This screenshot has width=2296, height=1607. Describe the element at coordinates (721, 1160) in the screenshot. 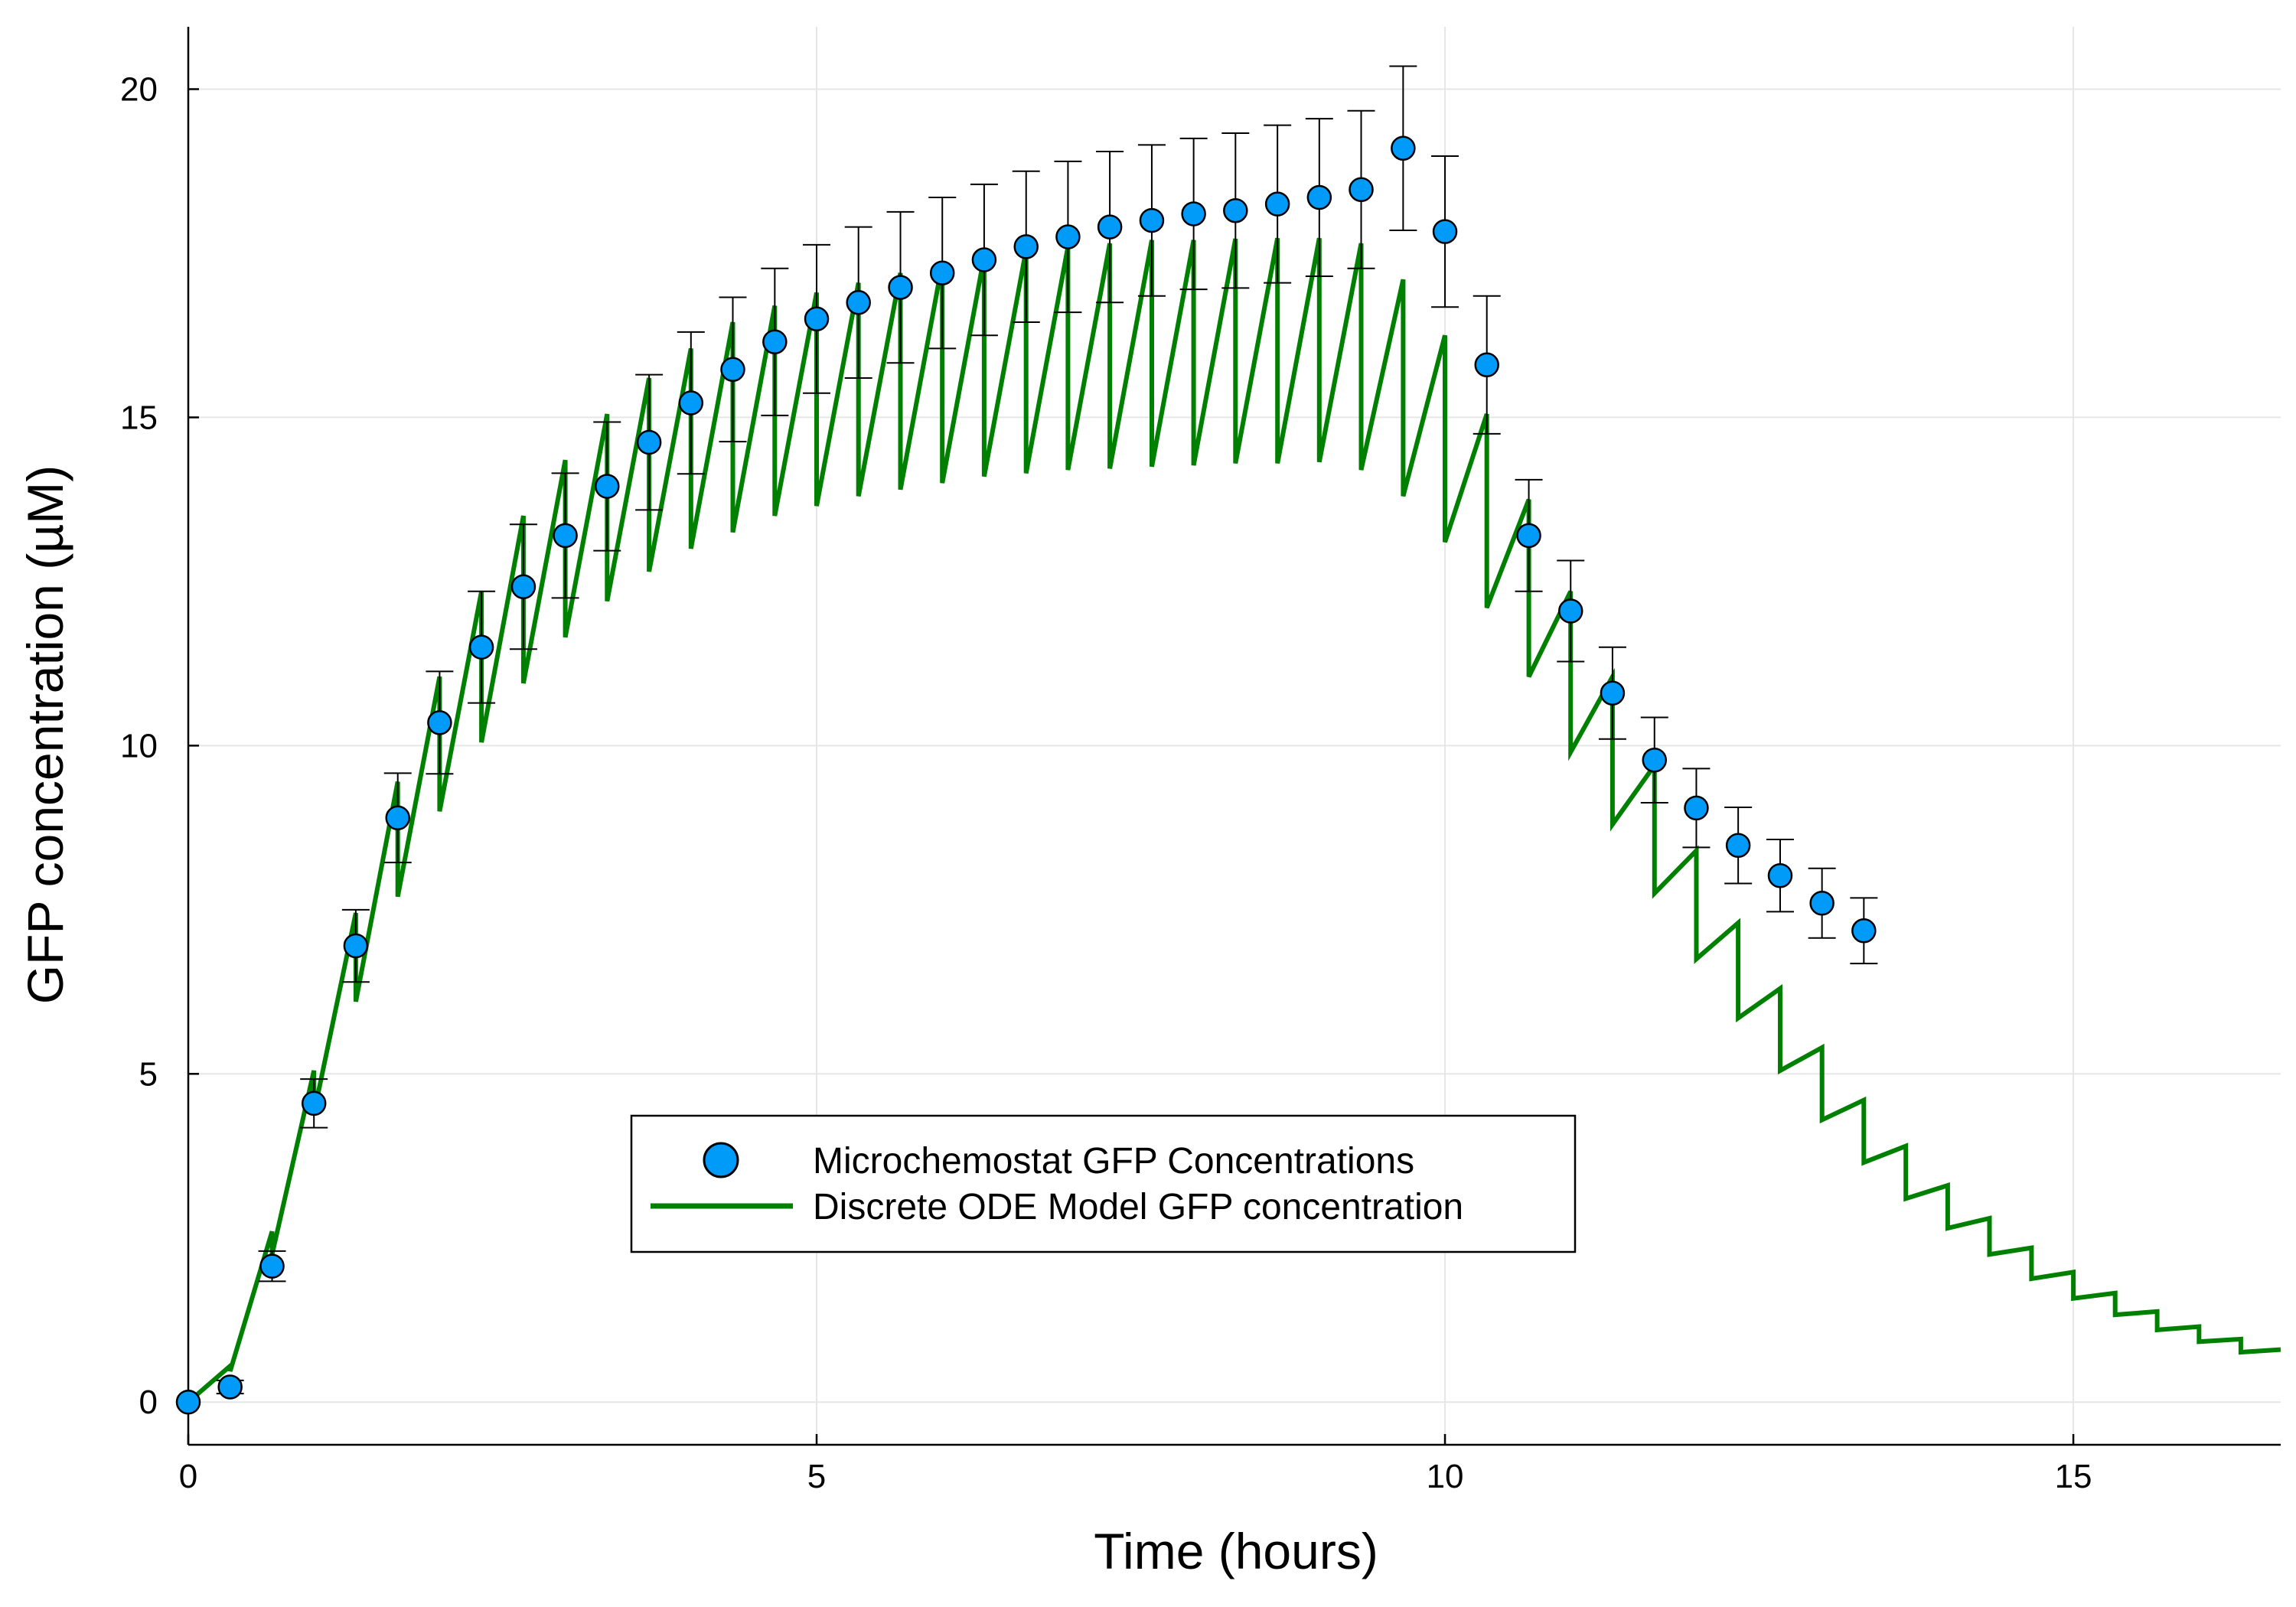

I see `legend-marker-icon` at that location.